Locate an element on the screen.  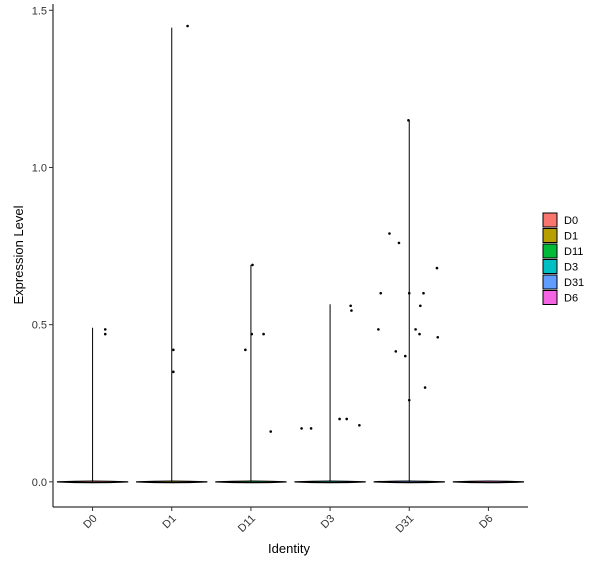
x-tick-label: D3 is located at coordinates (328, 522).